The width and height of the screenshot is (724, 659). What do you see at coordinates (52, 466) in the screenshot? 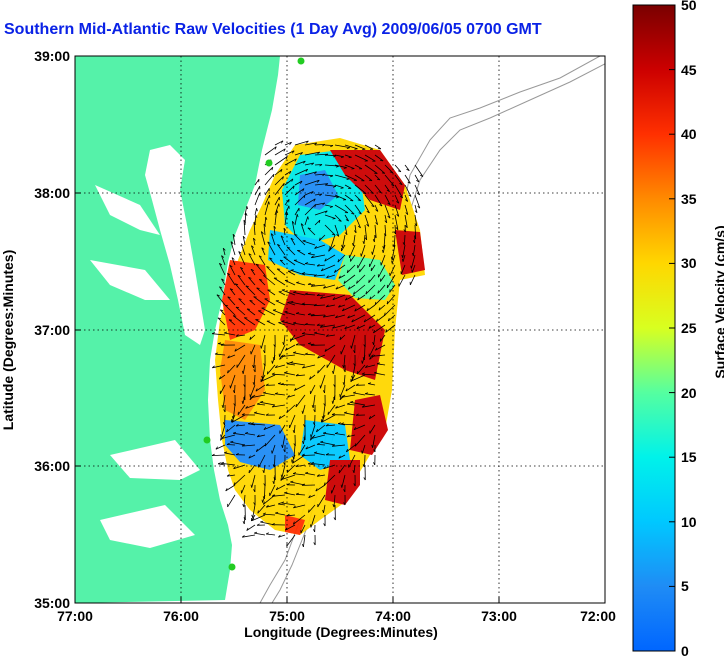
I see `y-tick-label: 36:00` at bounding box center [52, 466].